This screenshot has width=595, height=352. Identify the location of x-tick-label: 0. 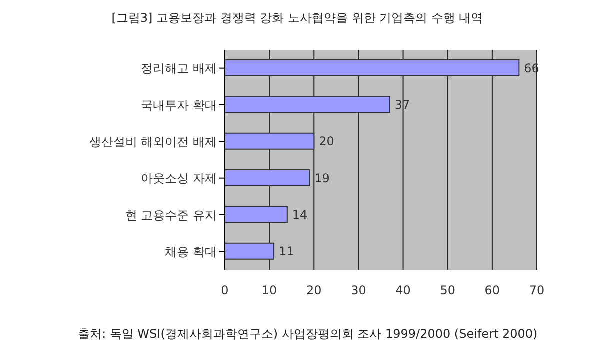
(225, 291).